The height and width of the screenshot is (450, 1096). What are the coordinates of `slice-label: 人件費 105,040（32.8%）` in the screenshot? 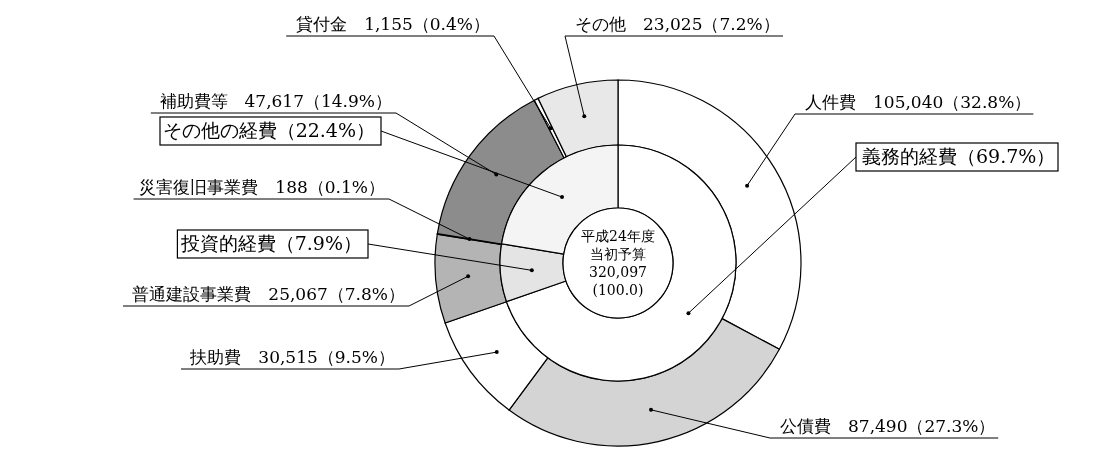 It's located at (918, 102).